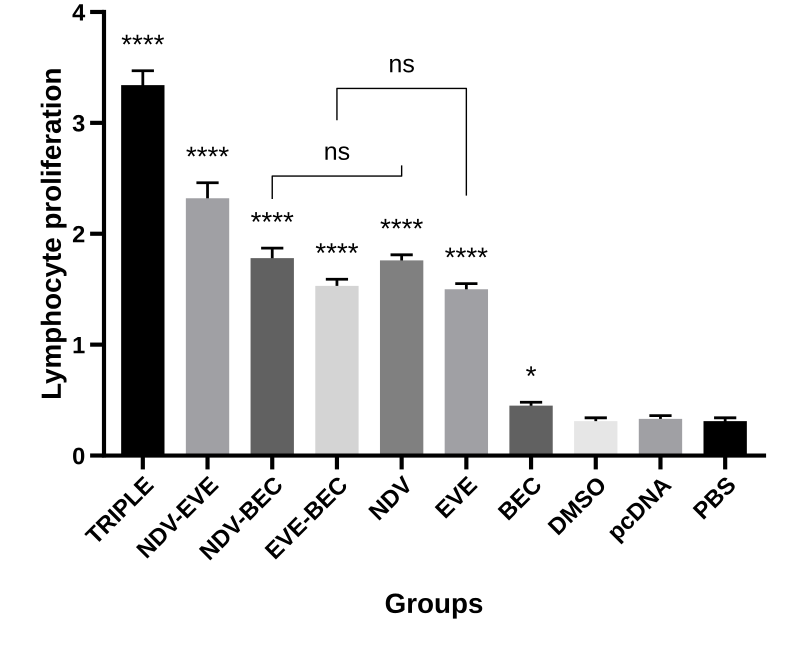 The width and height of the screenshot is (800, 665). What do you see at coordinates (434, 606) in the screenshot?
I see `x-axis-title: Groups` at bounding box center [434, 606].